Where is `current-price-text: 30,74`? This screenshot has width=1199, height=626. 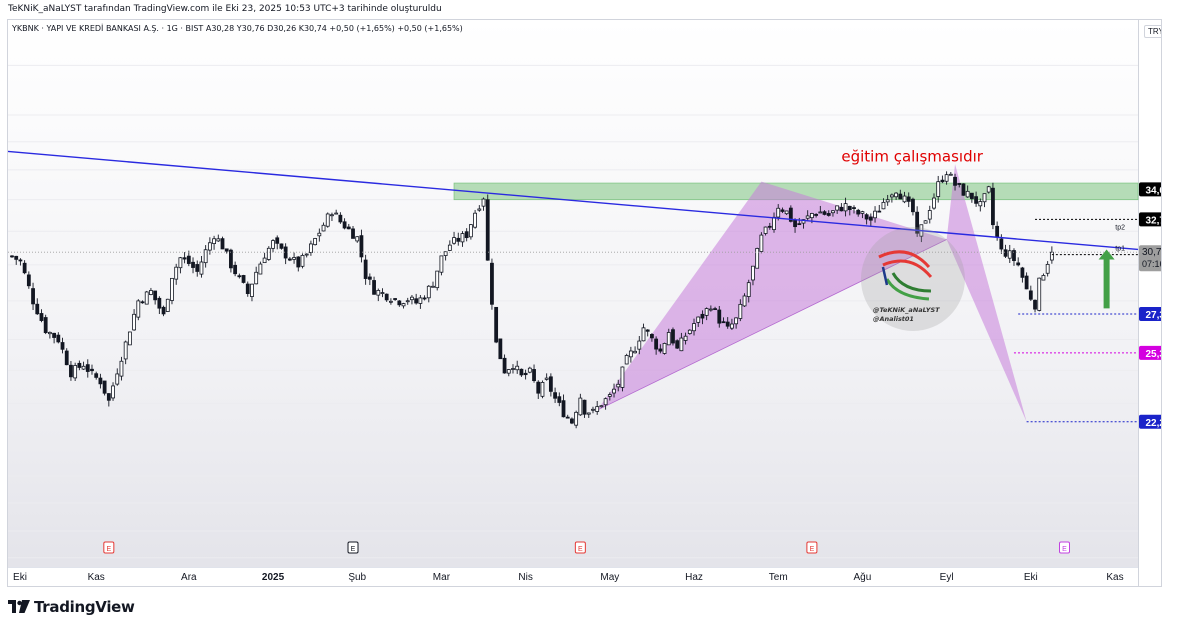
current-price-text: 30,74 is located at coordinates (1152, 252).